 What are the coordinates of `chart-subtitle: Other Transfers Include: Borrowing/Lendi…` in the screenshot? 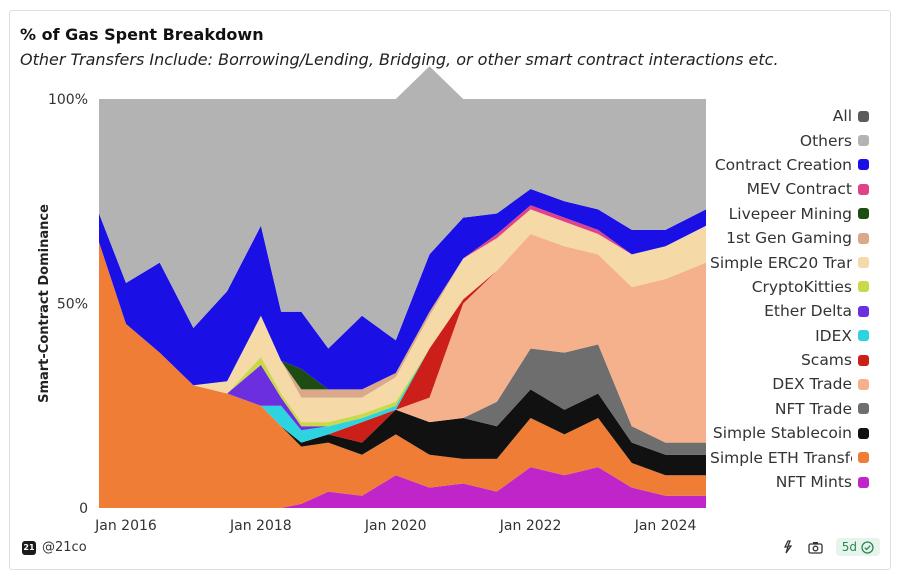 It's located at (399, 59).